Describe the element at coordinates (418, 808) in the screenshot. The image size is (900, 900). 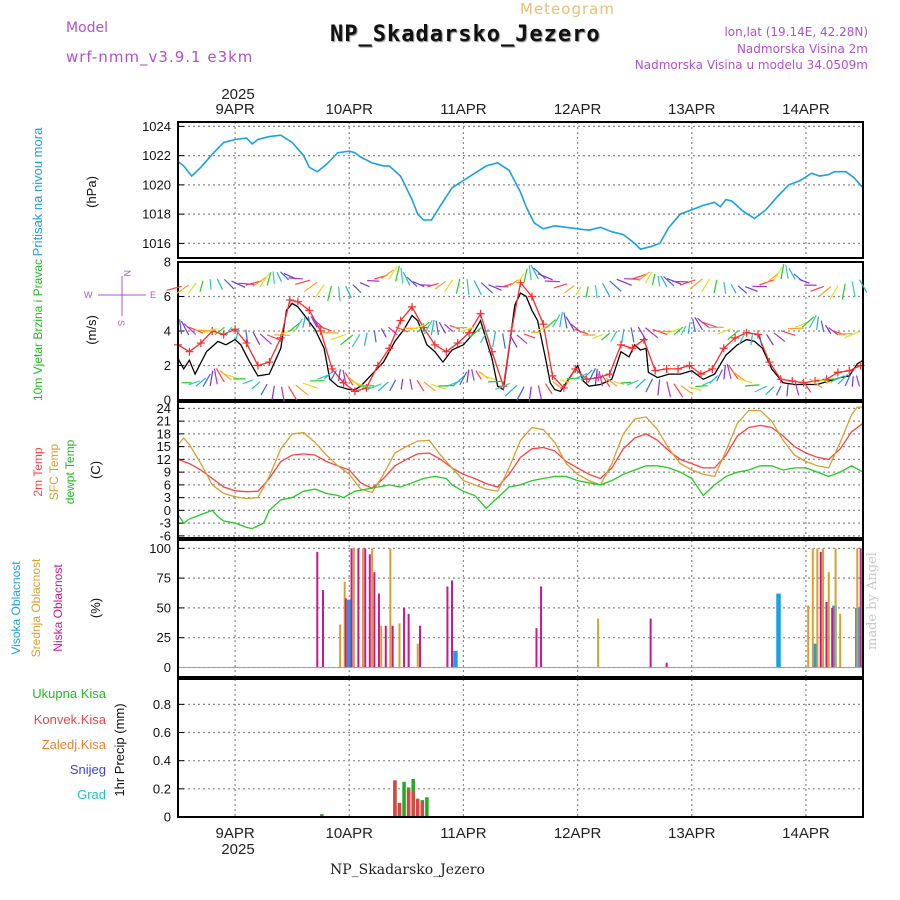
I see `precip-bar-konvek-kisa` at that location.